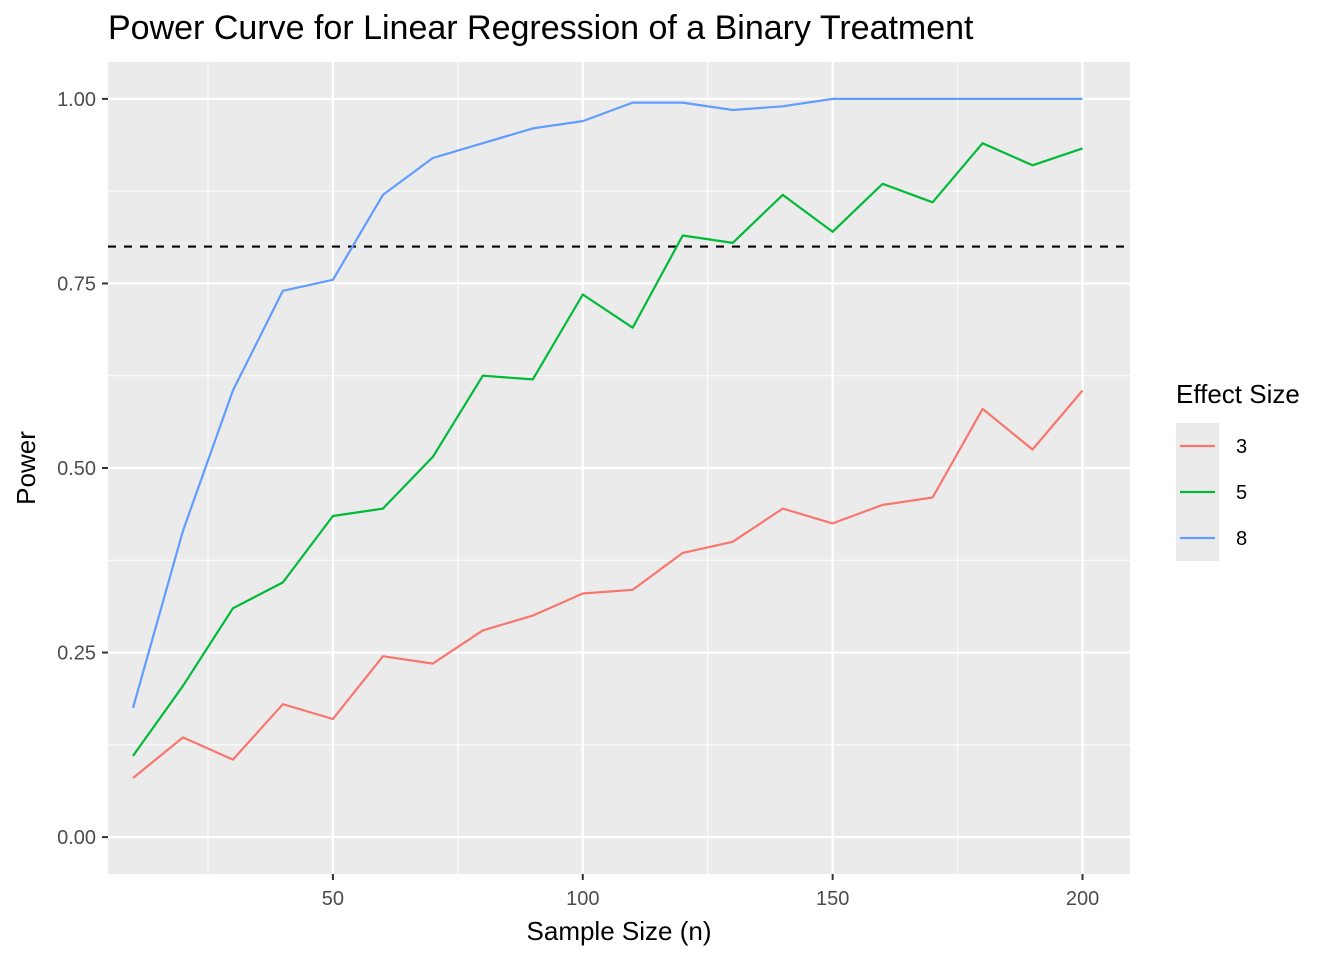 This screenshot has width=1344, height=960. I want to click on y-tick-label: 0.75, so click(76, 284).